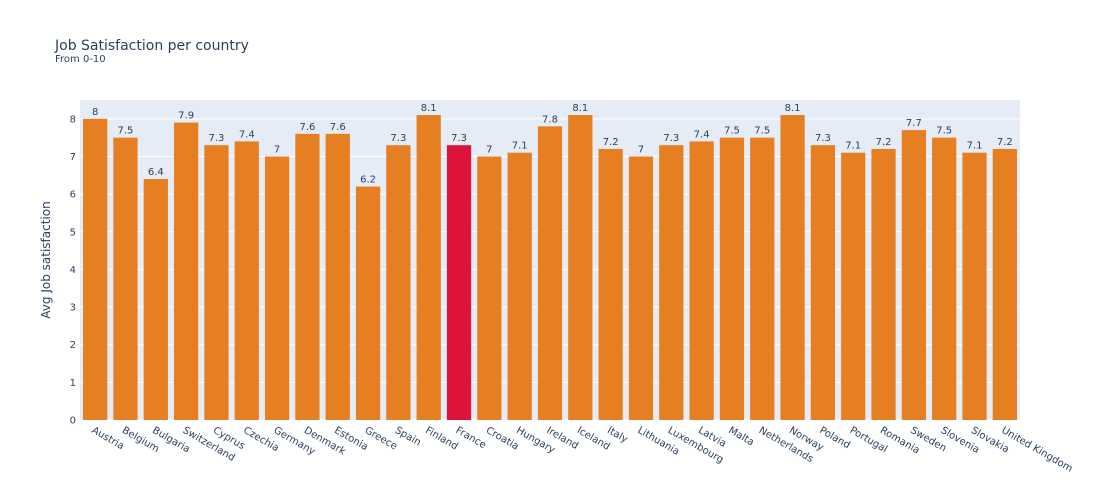  What do you see at coordinates (95, 112) in the screenshot?
I see `data-label: 8` at bounding box center [95, 112].